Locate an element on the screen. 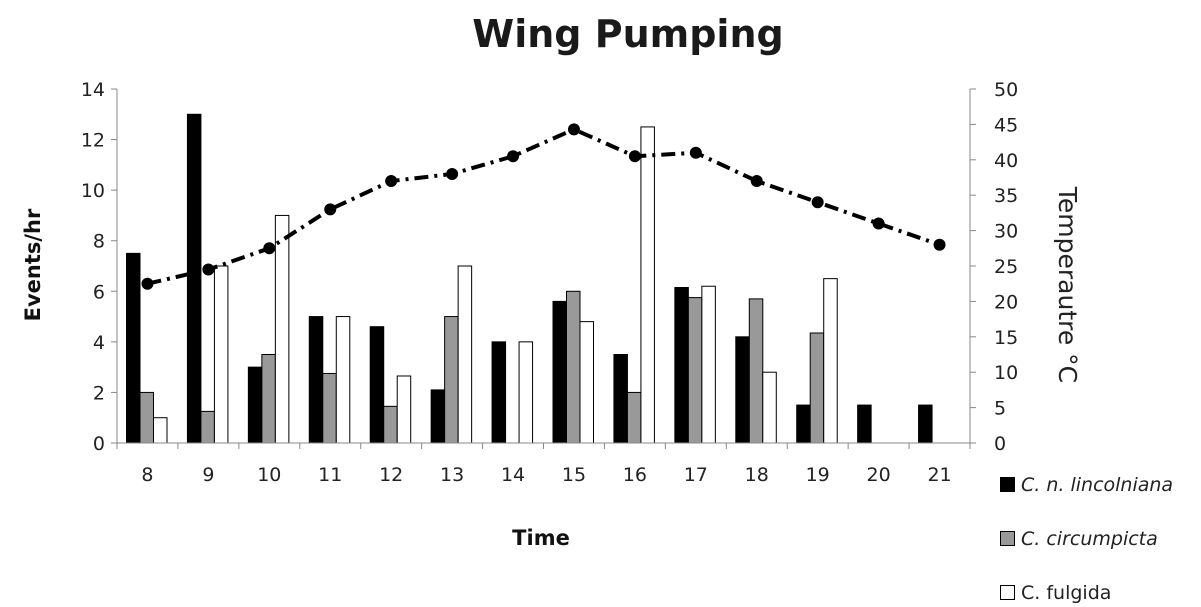 This screenshot has width=1201, height=607. y-tick-label: 6 is located at coordinates (99, 292).